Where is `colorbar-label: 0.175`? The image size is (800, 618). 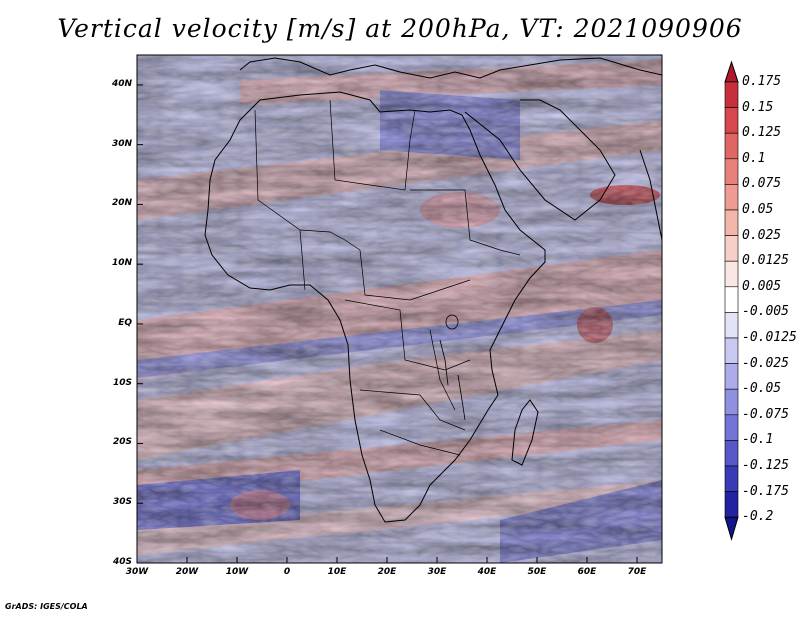
colorbar-label: 0.175 is located at coordinates (762, 81).